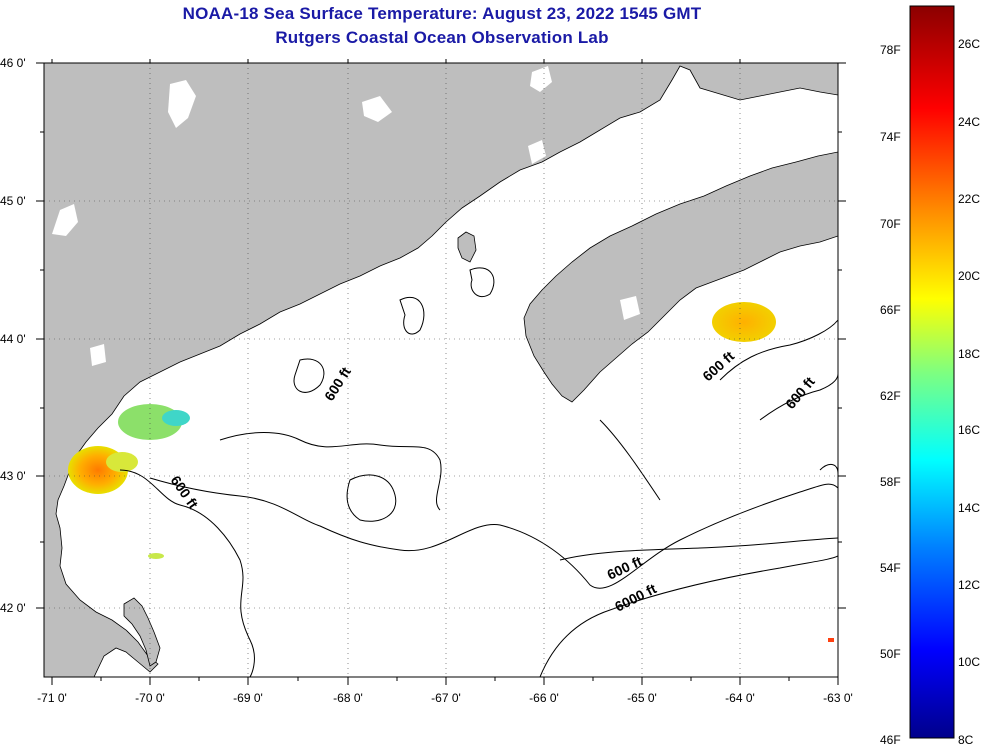 This screenshot has height=754, width=984. Describe the element at coordinates (642, 698) in the screenshot. I see `lon-label-65: -65 0'` at that location.